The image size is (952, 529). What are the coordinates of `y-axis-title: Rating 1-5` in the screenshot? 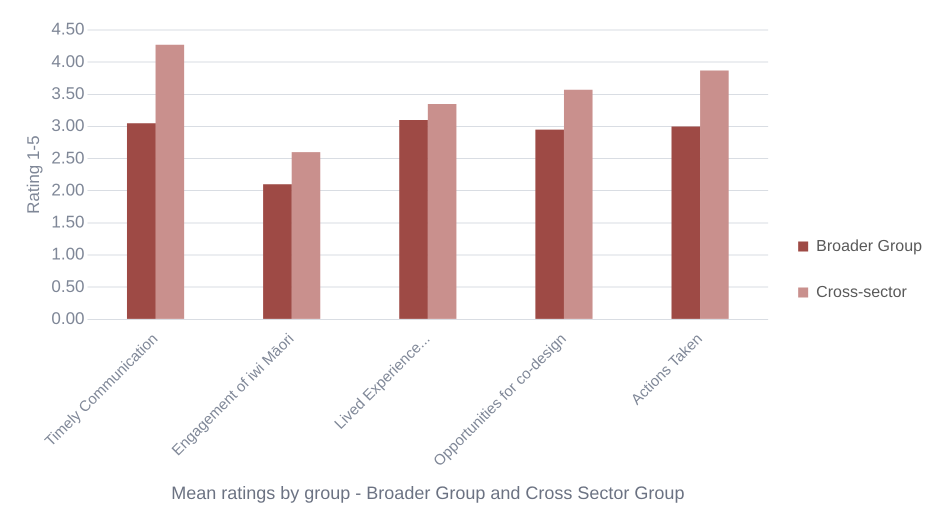 It's located at (33, 174).